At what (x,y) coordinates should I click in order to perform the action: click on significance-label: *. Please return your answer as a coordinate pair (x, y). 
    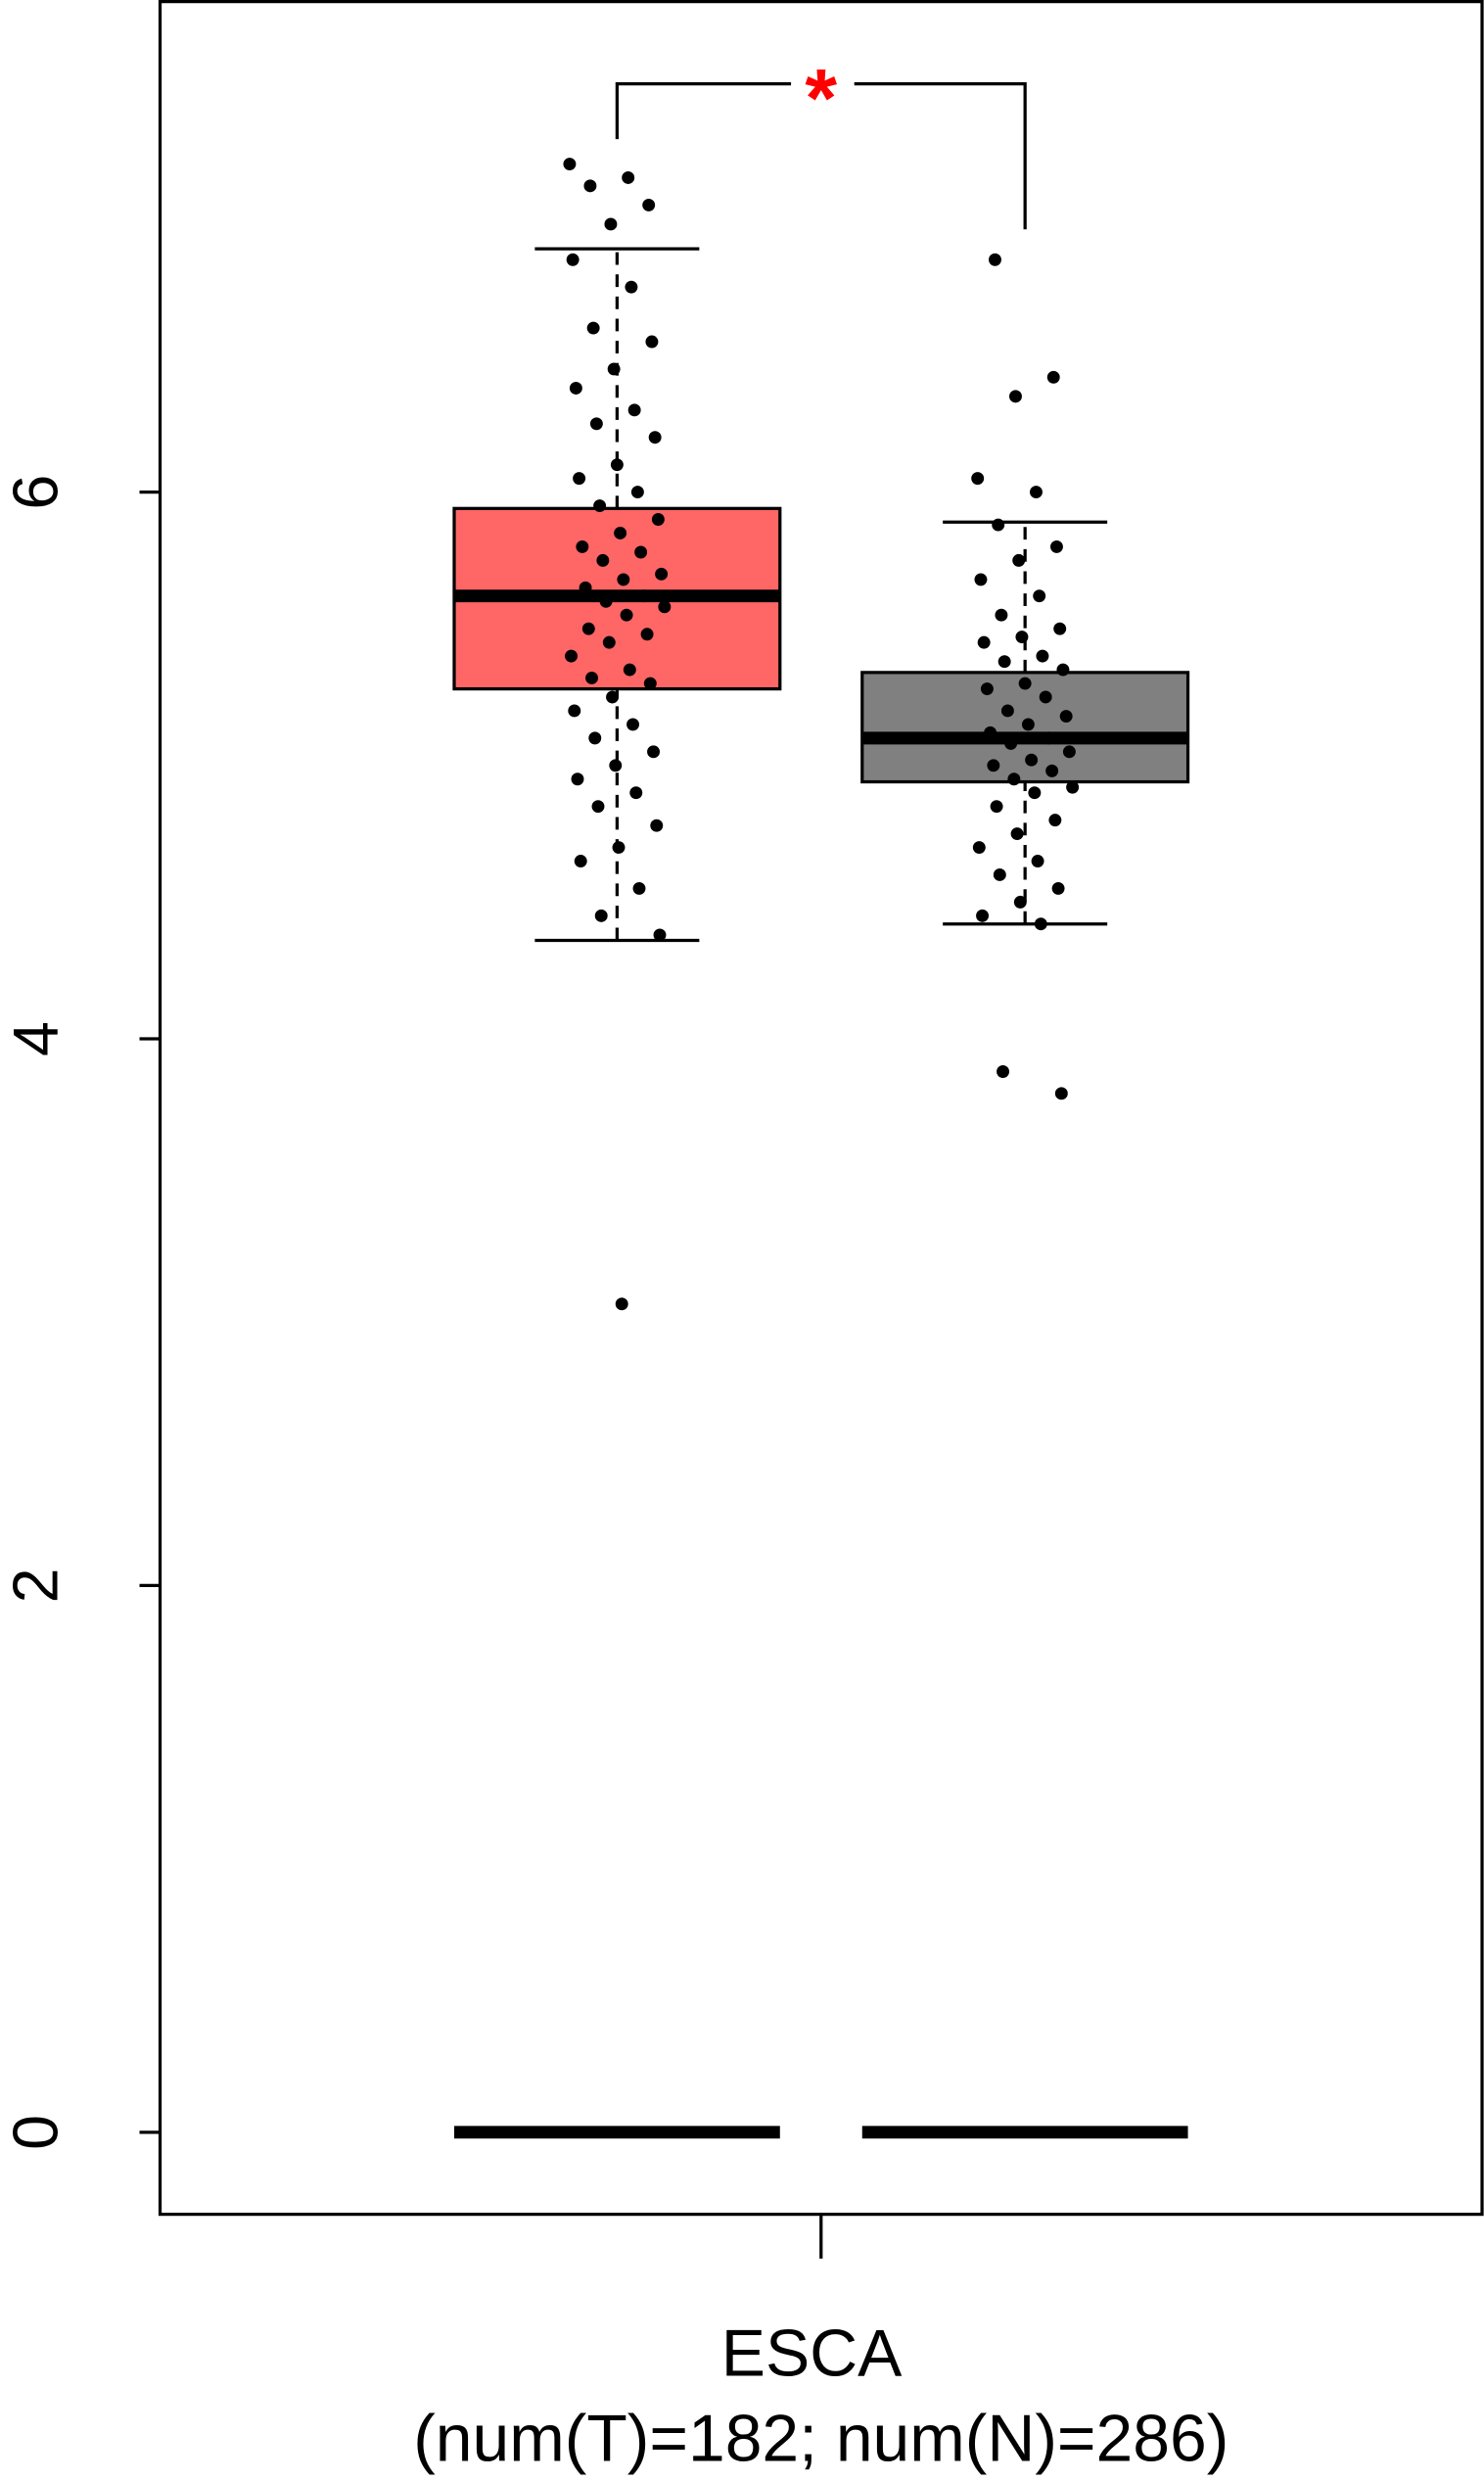
    Looking at the image, I should click on (821, 98).